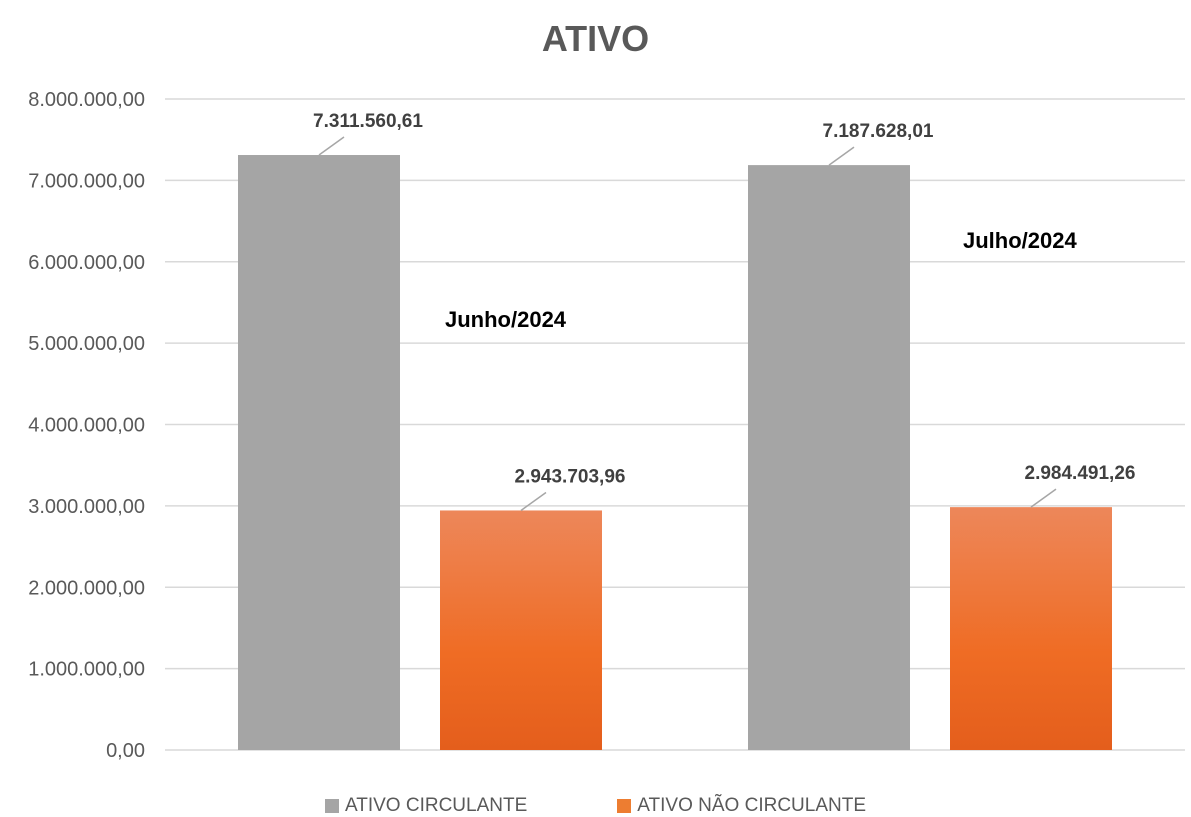 This screenshot has height=817, width=1191. I want to click on y-tick-label: 6.000.000,00, so click(86, 263).